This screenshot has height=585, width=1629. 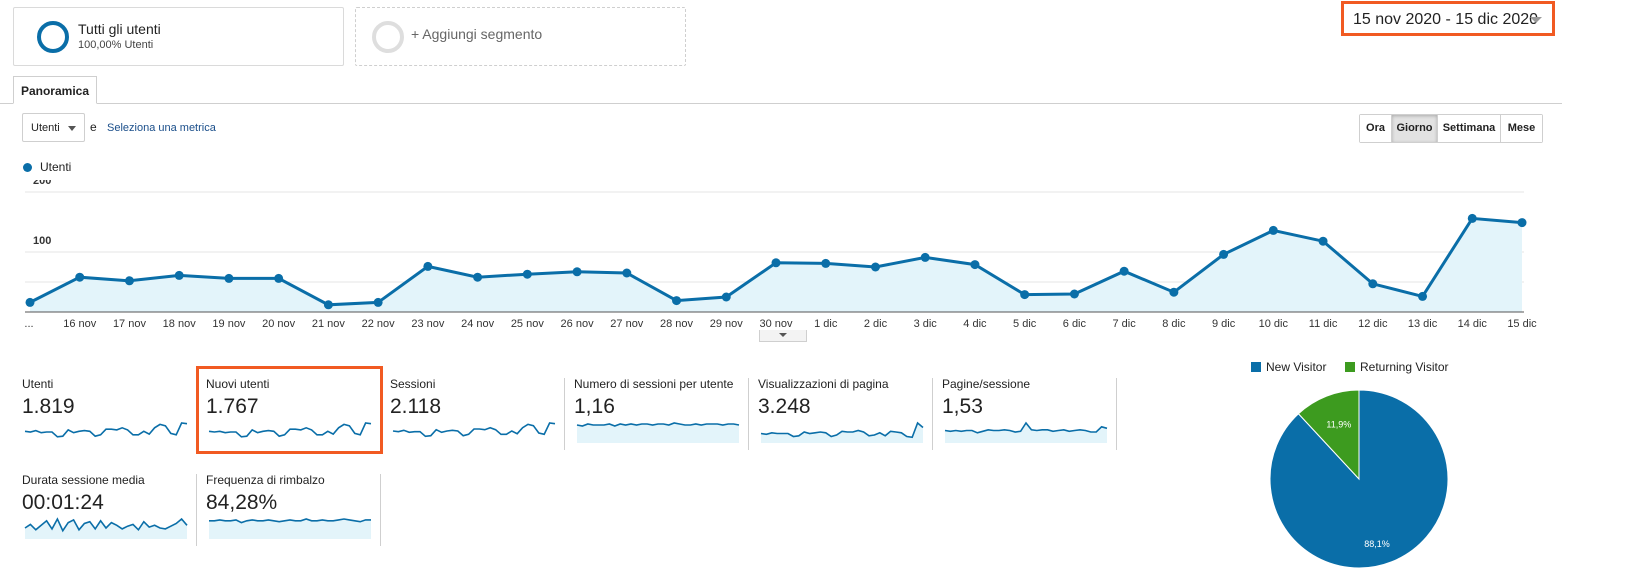 What do you see at coordinates (784, 406) in the screenshot?
I see `metric-value: 3.248` at bounding box center [784, 406].